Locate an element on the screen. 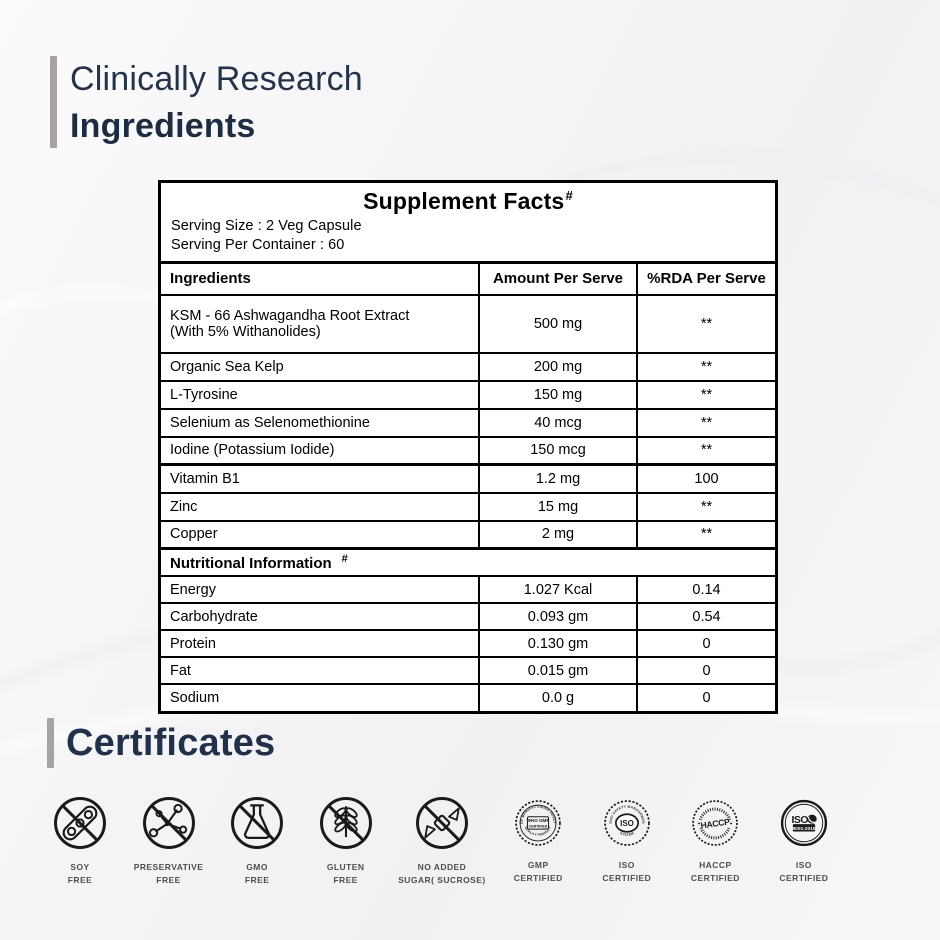 The width and height of the screenshot is (940, 940). certificate-item: HACCP HACCP CERTIFIED is located at coordinates (715, 839).